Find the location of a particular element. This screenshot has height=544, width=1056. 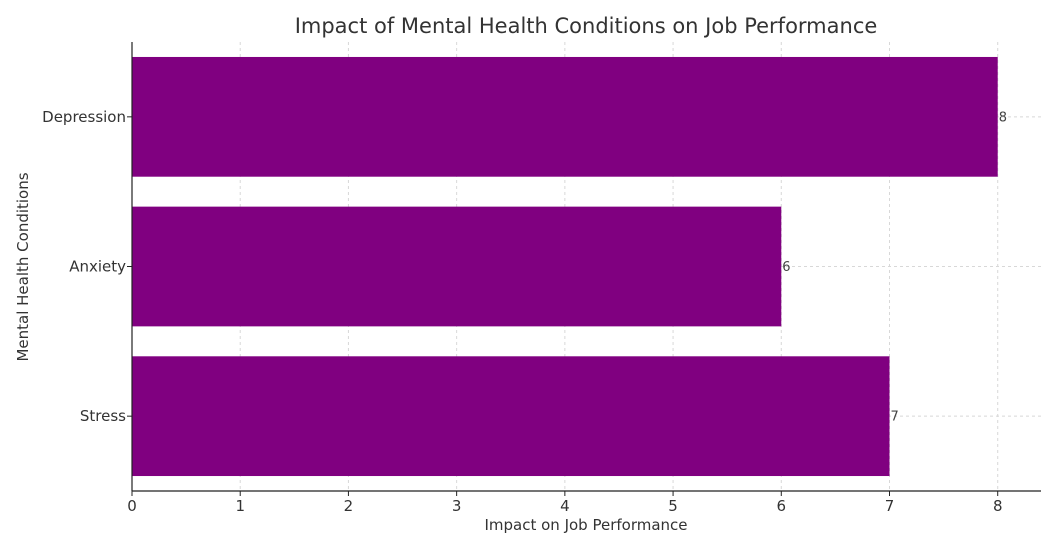

x-axis-label: Impact on Job Performance is located at coordinates (585, 525).